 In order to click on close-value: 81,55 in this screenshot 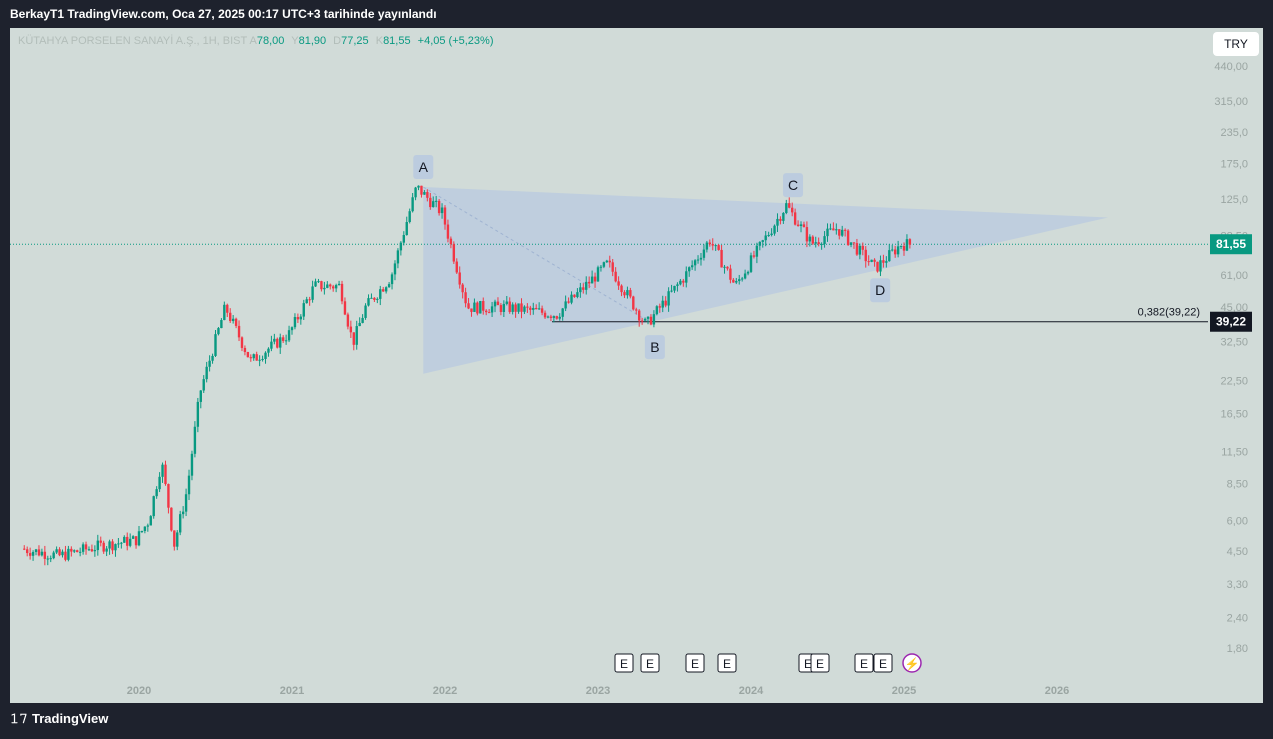, I will do `click(397, 41)`.